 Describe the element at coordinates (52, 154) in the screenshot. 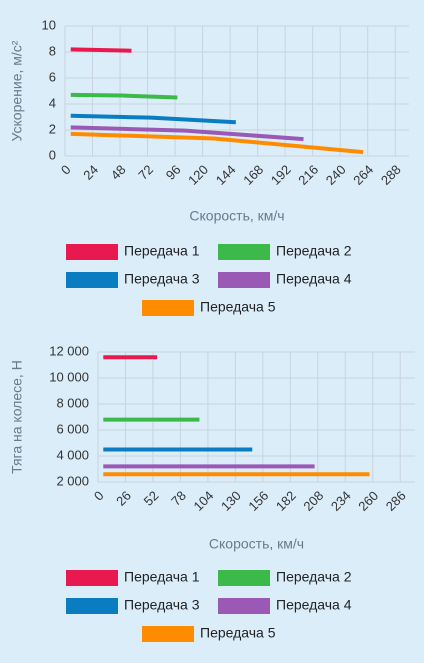

I see `y-tick-label: 0` at that location.